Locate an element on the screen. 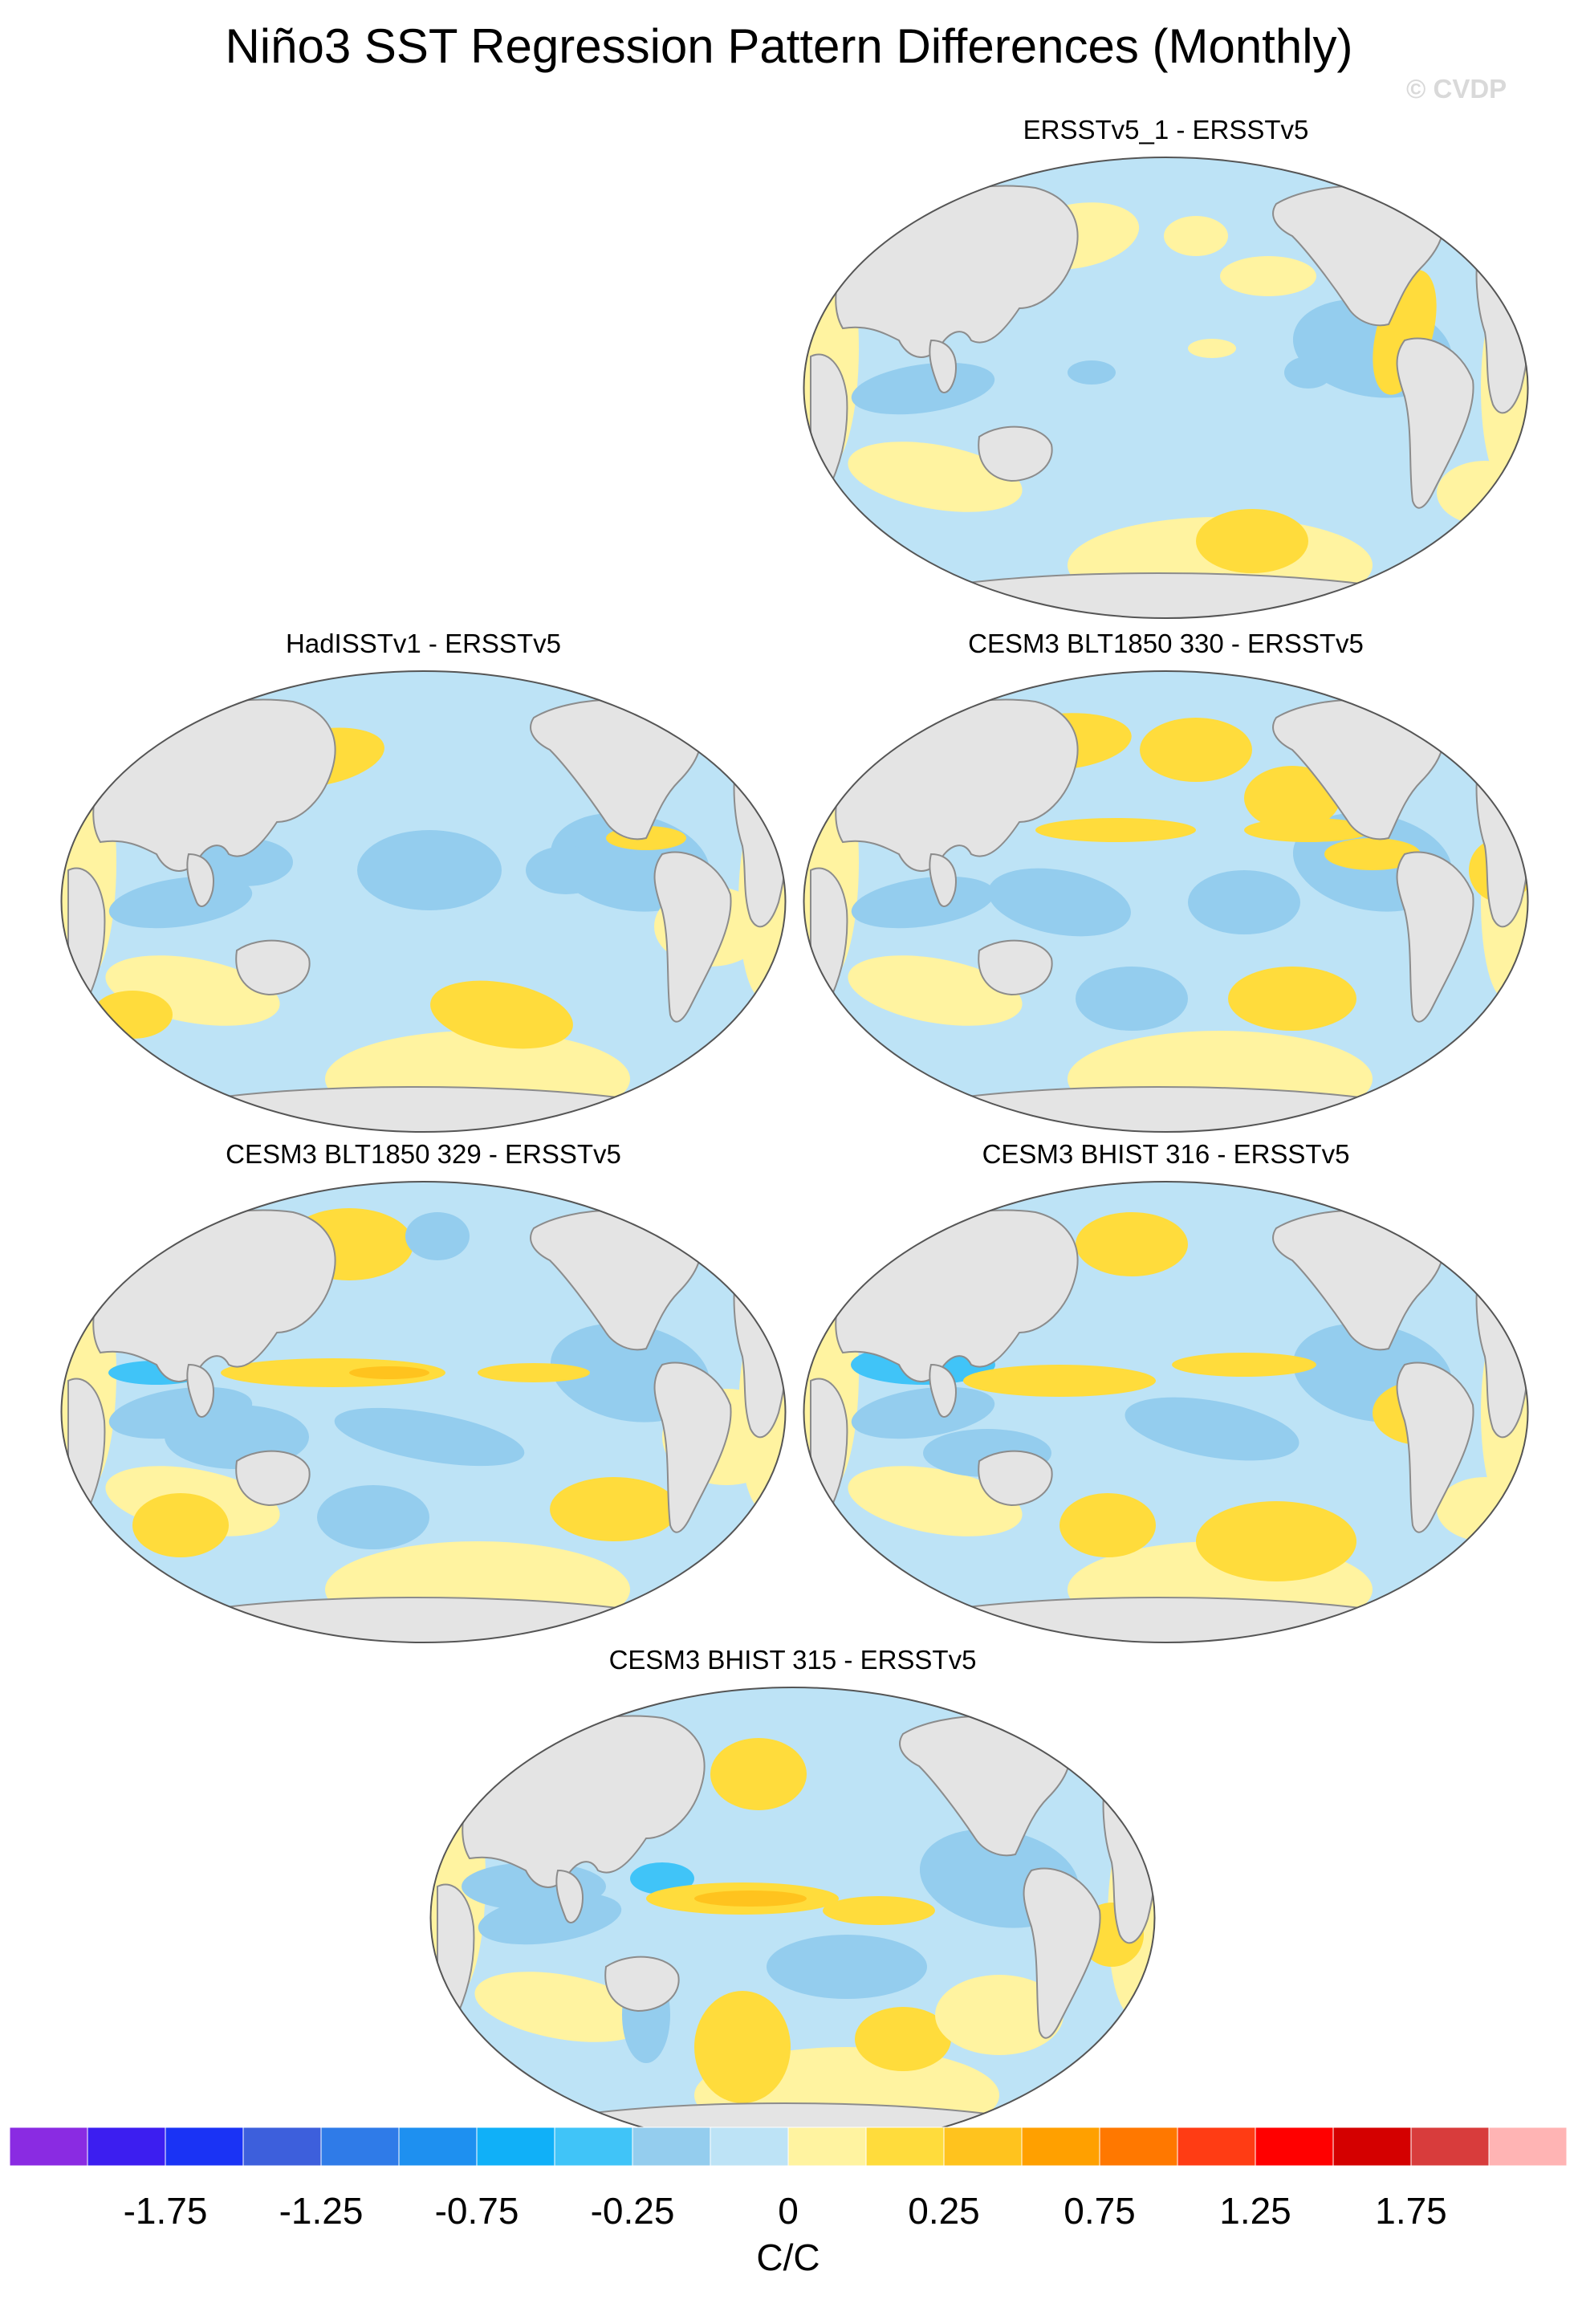 This screenshot has height=2324, width=1578. panel-title: CESM3 BHIST 316 - ERSSTv5 is located at coordinates (1166, 1154).